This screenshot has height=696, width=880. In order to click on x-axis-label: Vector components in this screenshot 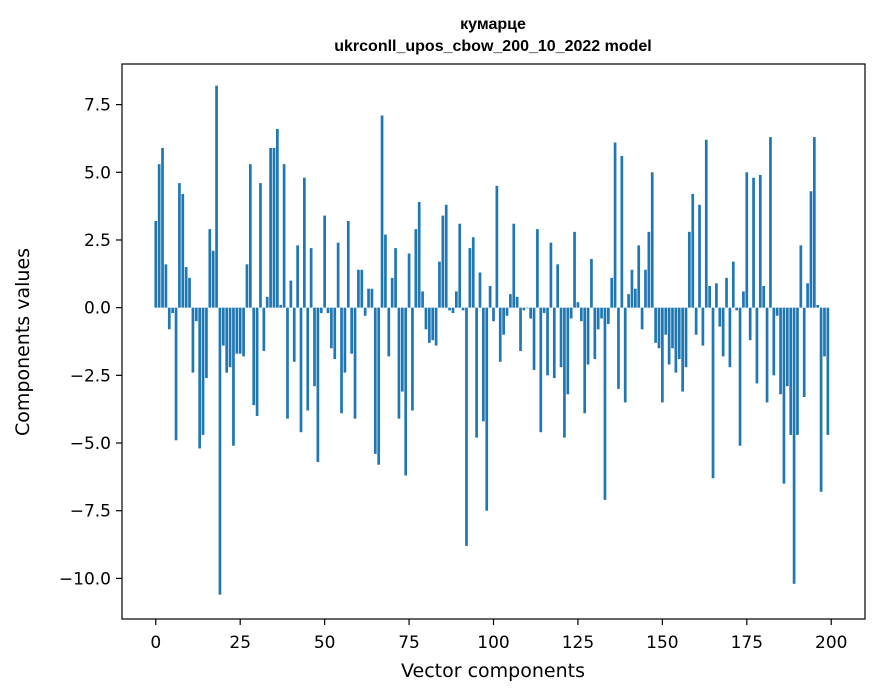, I will do `click(493, 671)`.